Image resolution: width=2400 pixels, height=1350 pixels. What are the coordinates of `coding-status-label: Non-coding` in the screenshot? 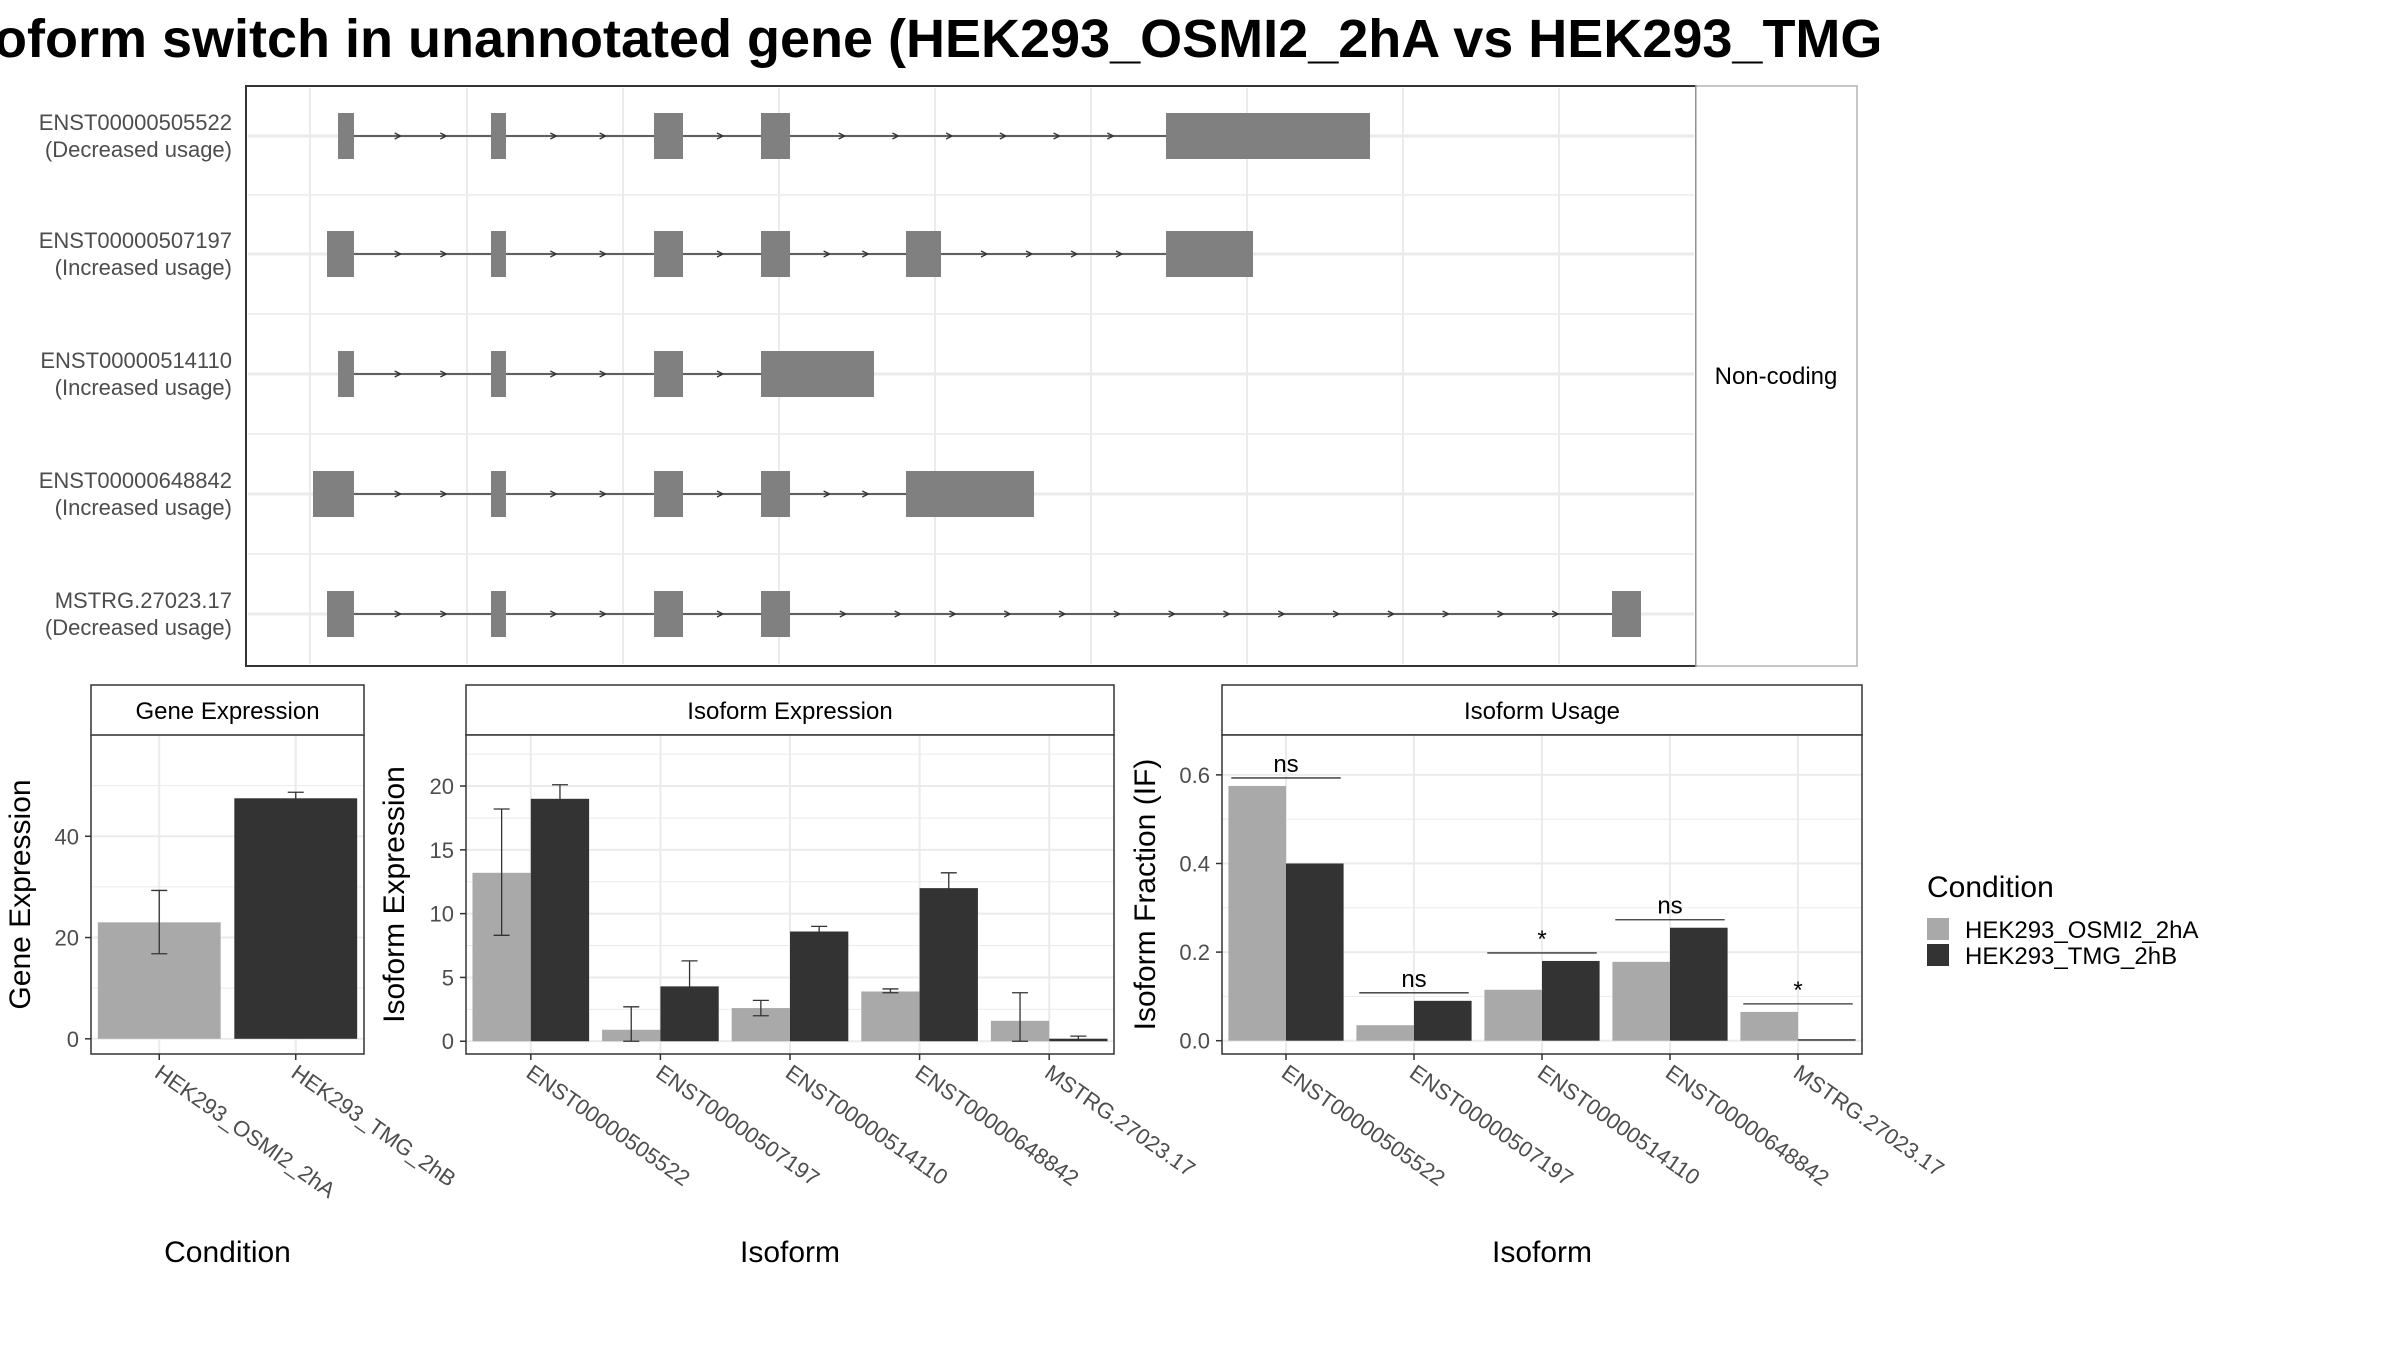 It's located at (1776, 376).